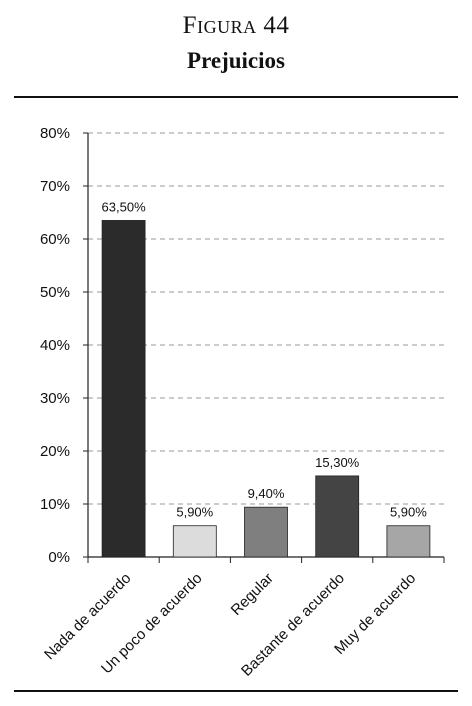 The height and width of the screenshot is (706, 472). What do you see at coordinates (337, 462) in the screenshot?
I see `data-label: 15,30%` at bounding box center [337, 462].